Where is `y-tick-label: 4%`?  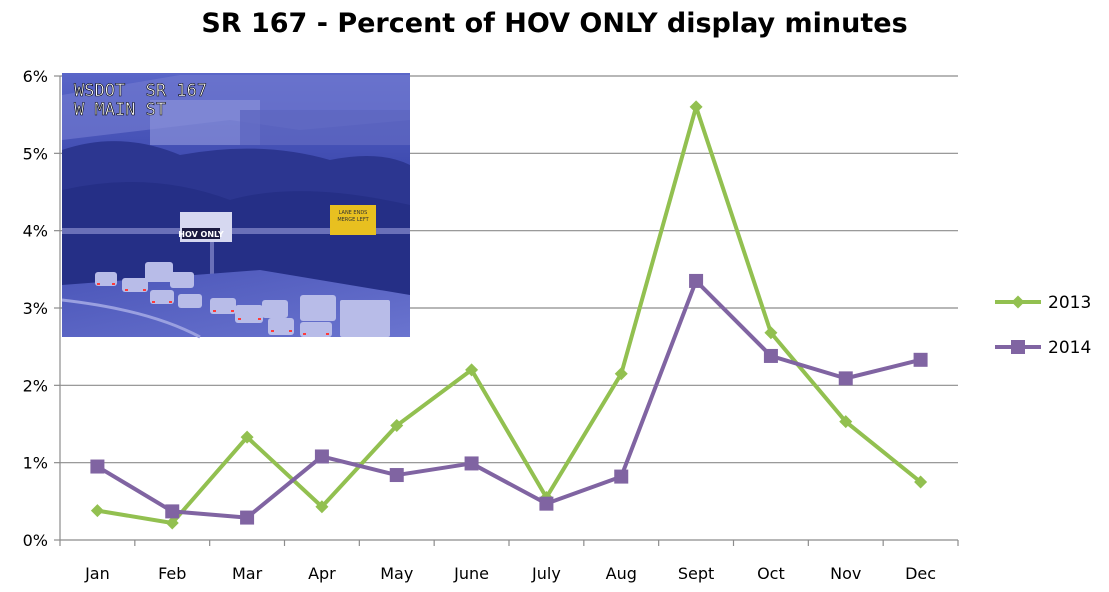 y-tick-label: 4% is located at coordinates (35, 231).